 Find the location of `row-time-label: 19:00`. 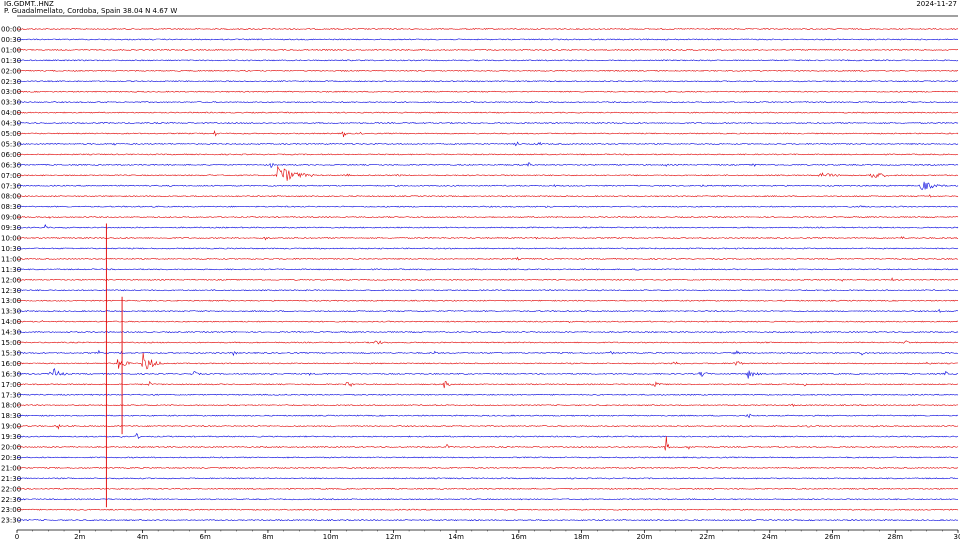

row-time-label: 19:00 is located at coordinates (11, 427).